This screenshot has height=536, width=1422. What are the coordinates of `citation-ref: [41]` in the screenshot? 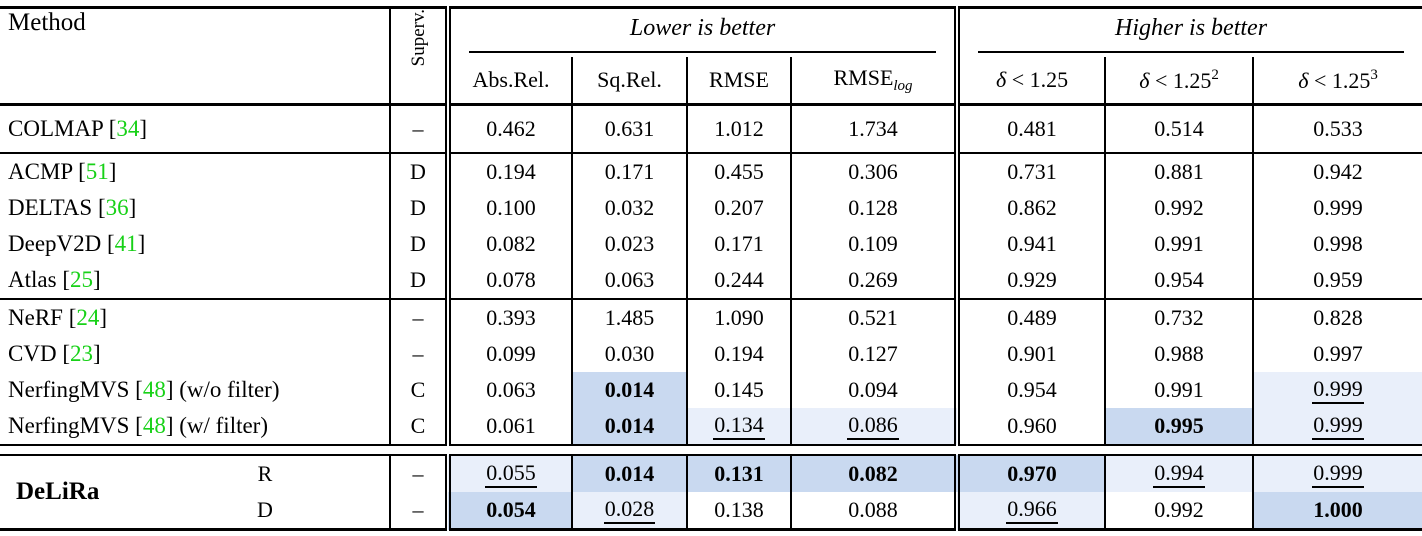 It's located at (126, 243).